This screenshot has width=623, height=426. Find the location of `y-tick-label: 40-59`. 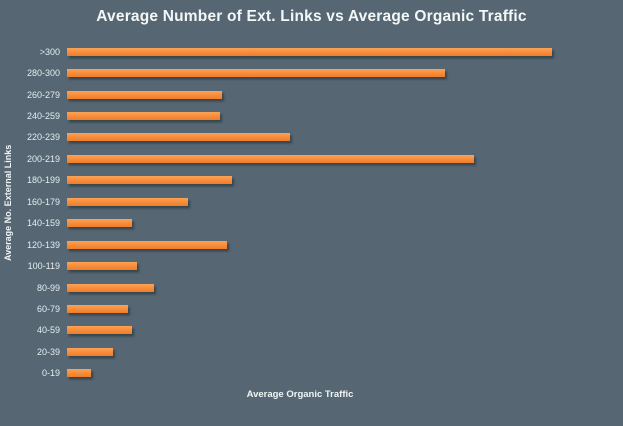

y-tick-label: 40-59 is located at coordinates (48, 330).